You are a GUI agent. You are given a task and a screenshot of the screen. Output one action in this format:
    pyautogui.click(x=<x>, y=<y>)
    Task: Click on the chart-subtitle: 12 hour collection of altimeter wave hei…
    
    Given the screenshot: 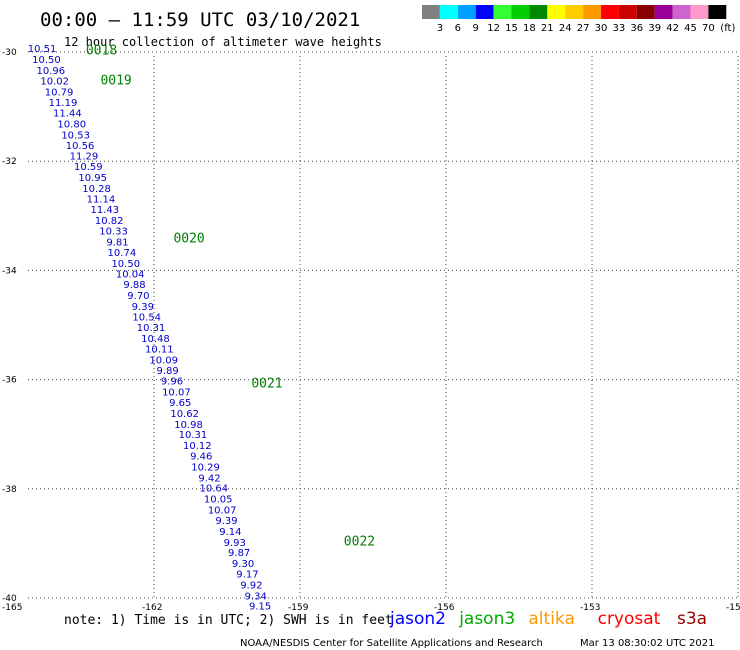 What is the action you would take?
    pyautogui.click(x=223, y=42)
    